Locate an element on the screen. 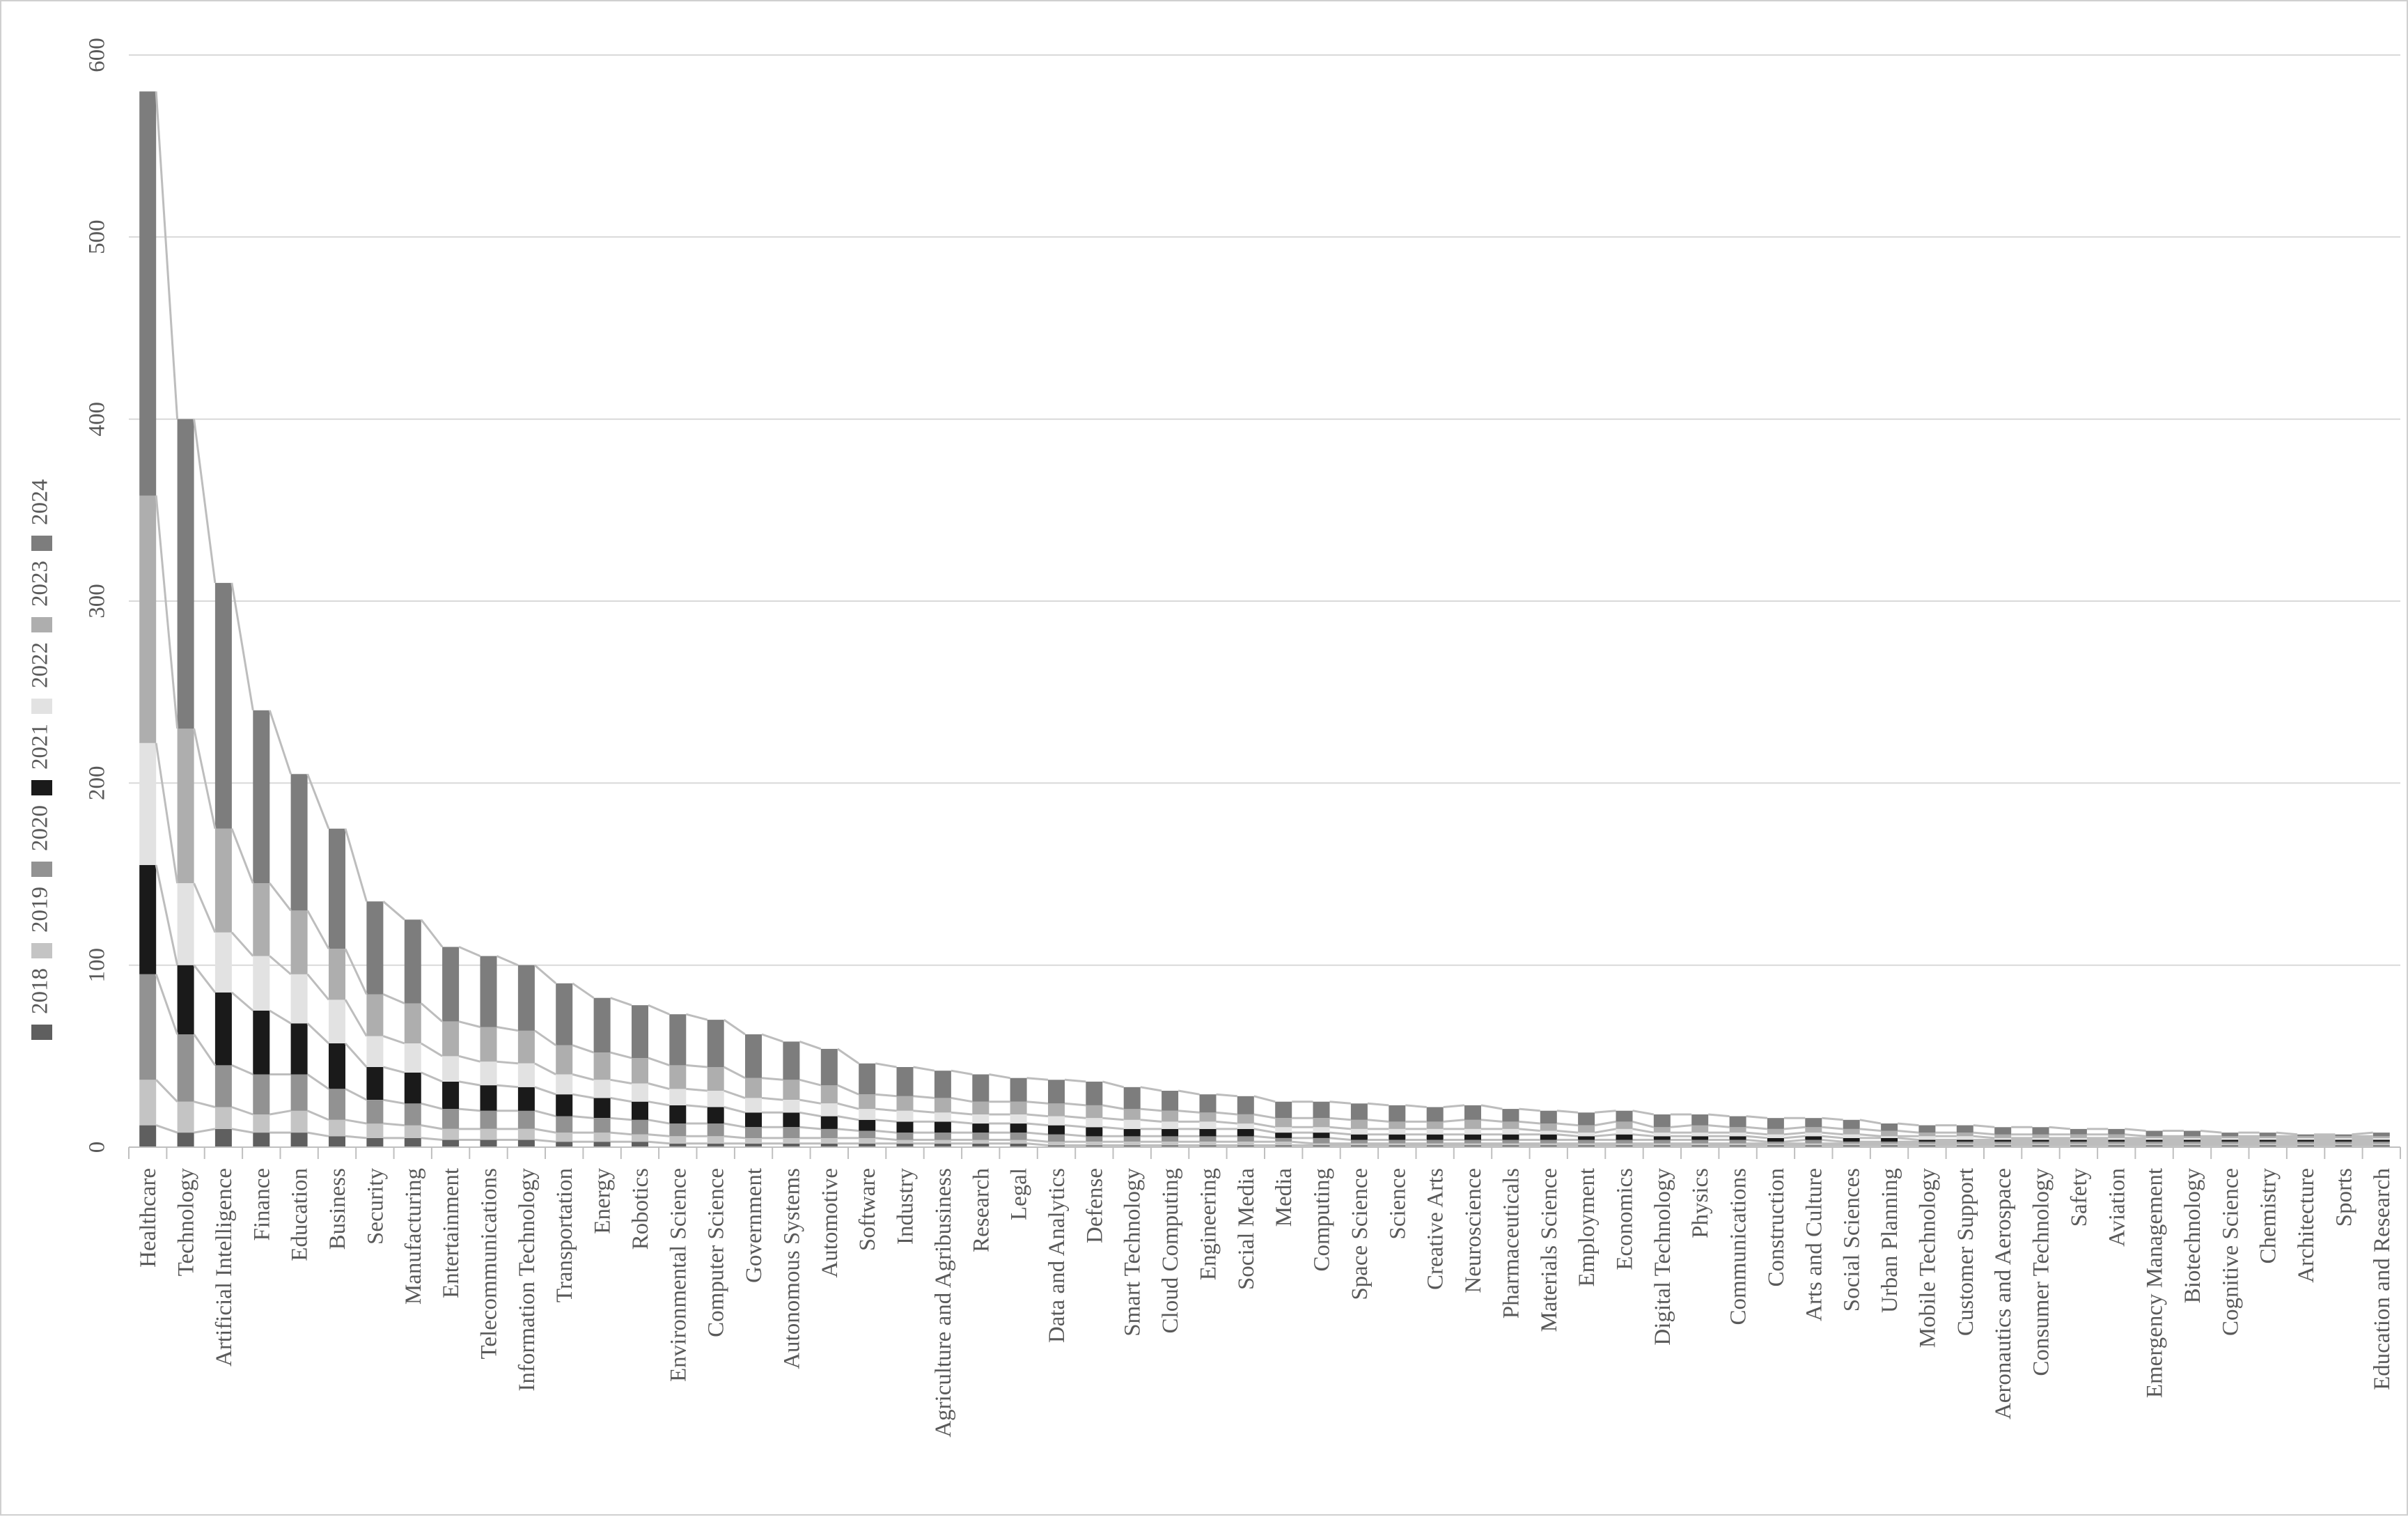  x-category-label: Smart Technology is located at coordinates (1133, 1252).